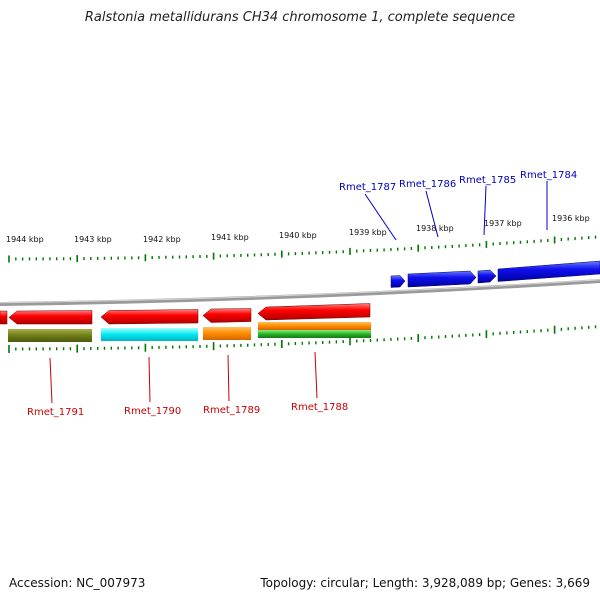 The image size is (600, 600). Describe the element at coordinates (4, 317) in the screenshot. I see `gene-left-partial` at that location.